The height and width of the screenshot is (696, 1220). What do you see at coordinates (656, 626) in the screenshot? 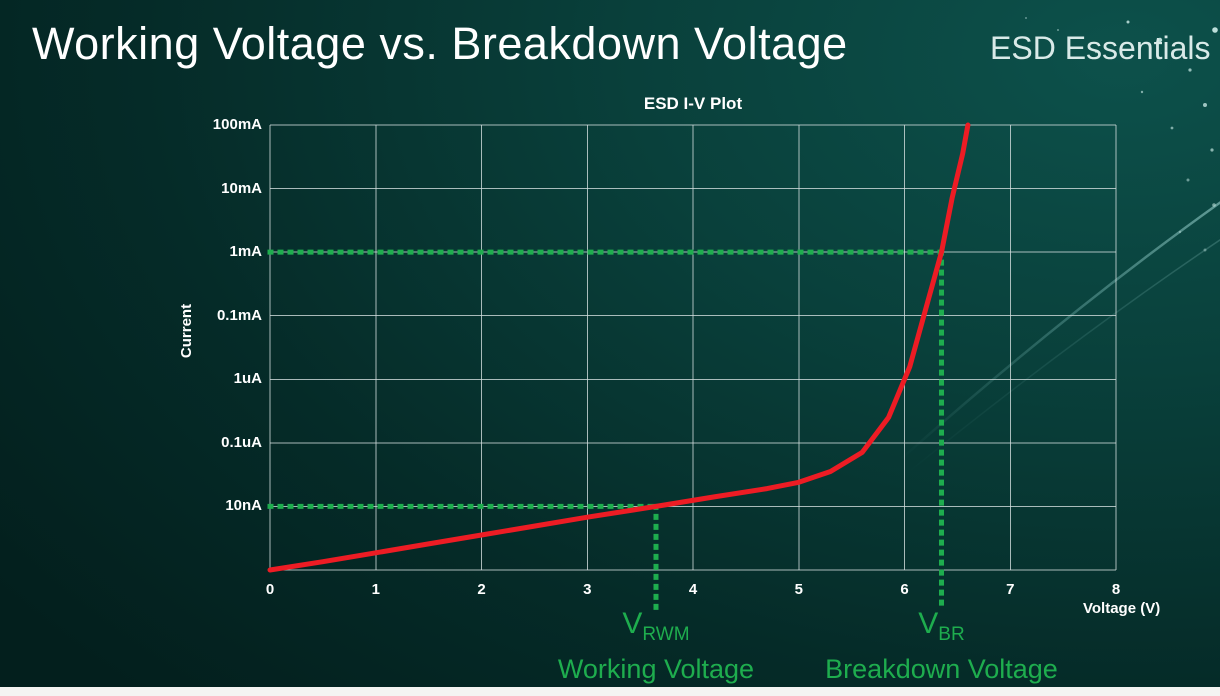
I see `working-voltage-symbol: VRWM` at bounding box center [656, 626].